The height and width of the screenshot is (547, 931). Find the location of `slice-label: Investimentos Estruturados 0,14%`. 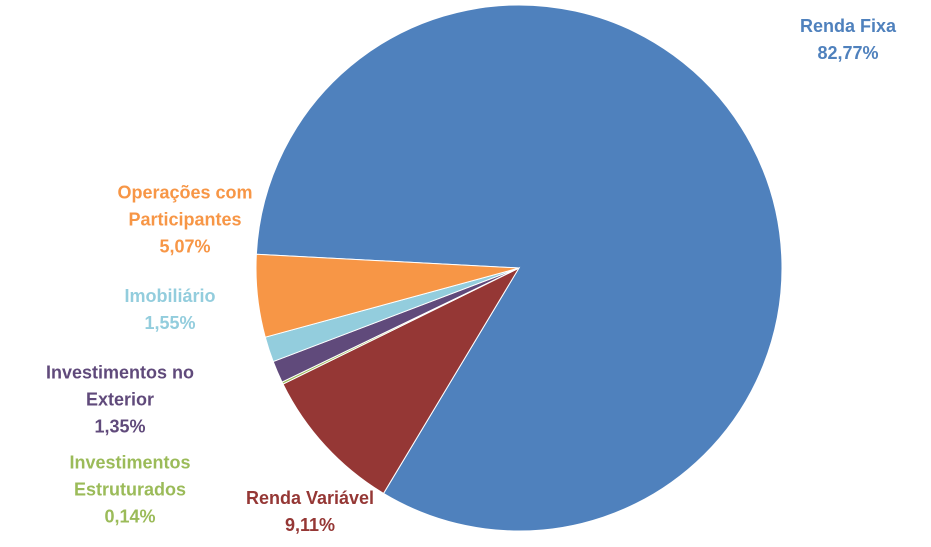

slice-label: Investimentos Estruturados 0,14% is located at coordinates (130, 490).